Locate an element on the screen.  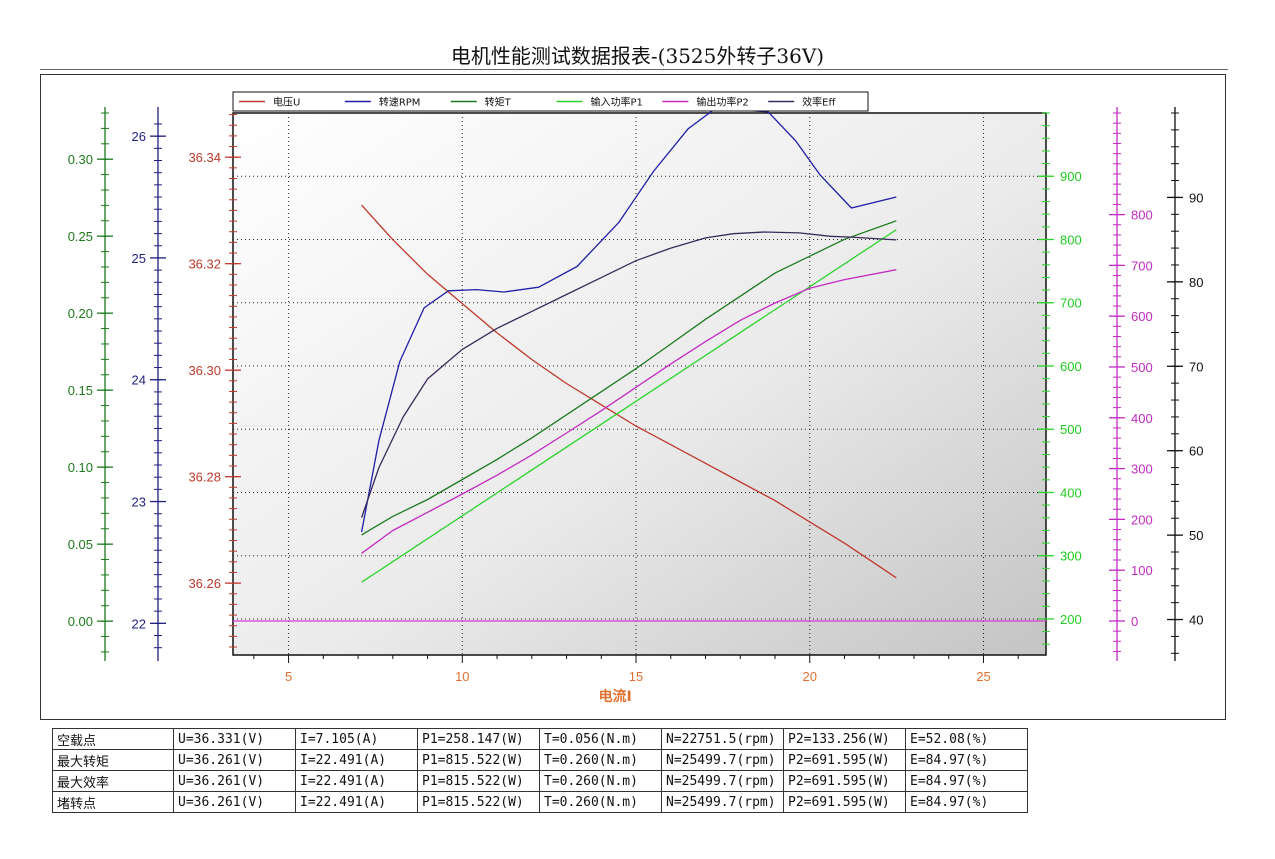
eff-tick-label: 60 is located at coordinates (1196, 451).